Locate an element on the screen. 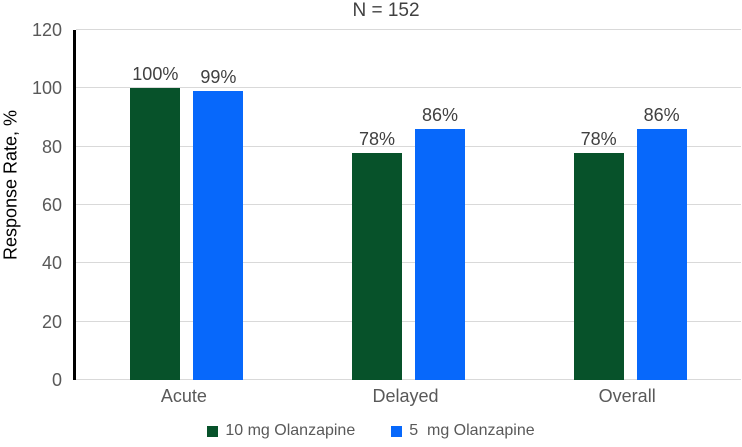  x-category-label: Delayed is located at coordinates (405, 396).